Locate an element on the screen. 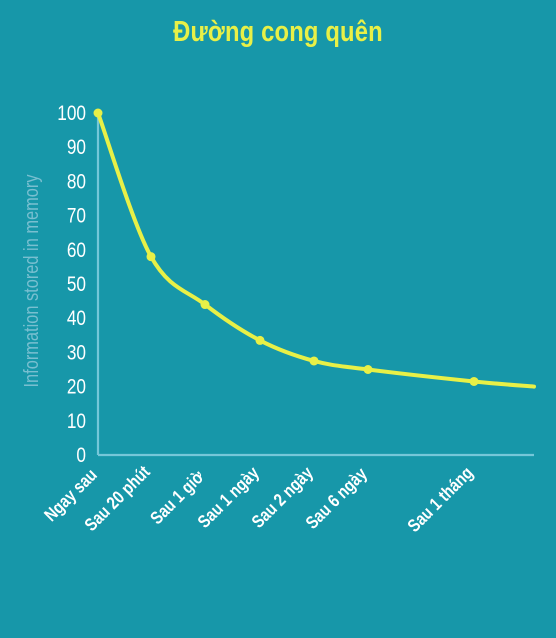 The image size is (556, 638). y-tick-label: 50 is located at coordinates (76, 285).